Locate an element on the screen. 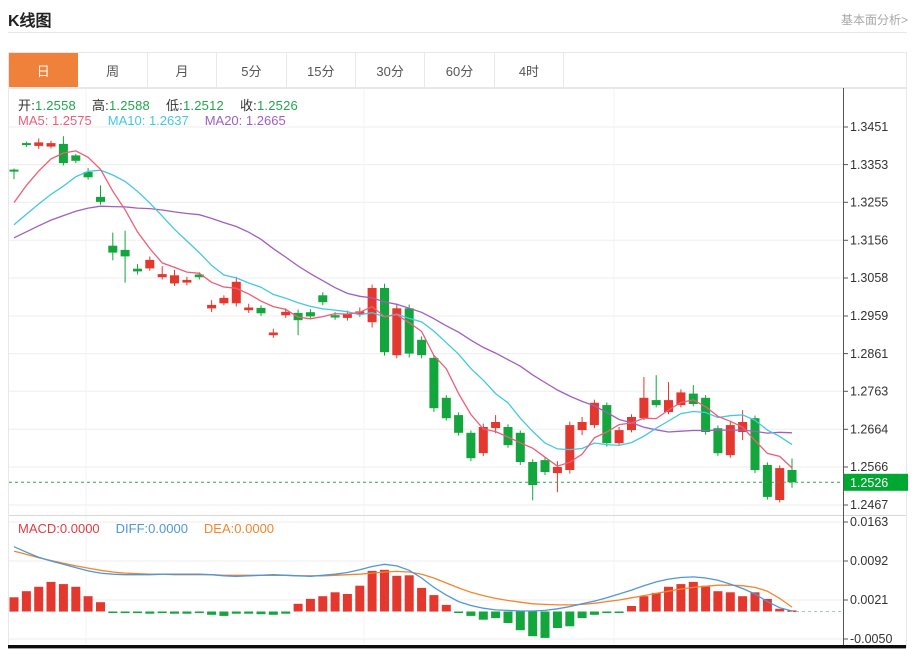 This screenshot has width=915, height=649. svg-text: 1.2861 is located at coordinates (869, 354).